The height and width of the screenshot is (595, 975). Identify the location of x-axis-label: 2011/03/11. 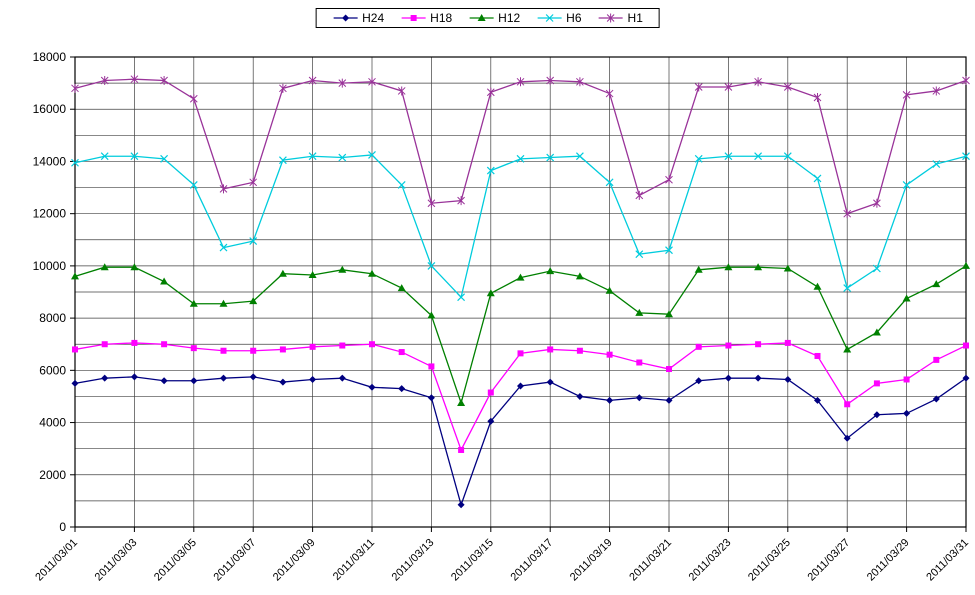
(354, 560).